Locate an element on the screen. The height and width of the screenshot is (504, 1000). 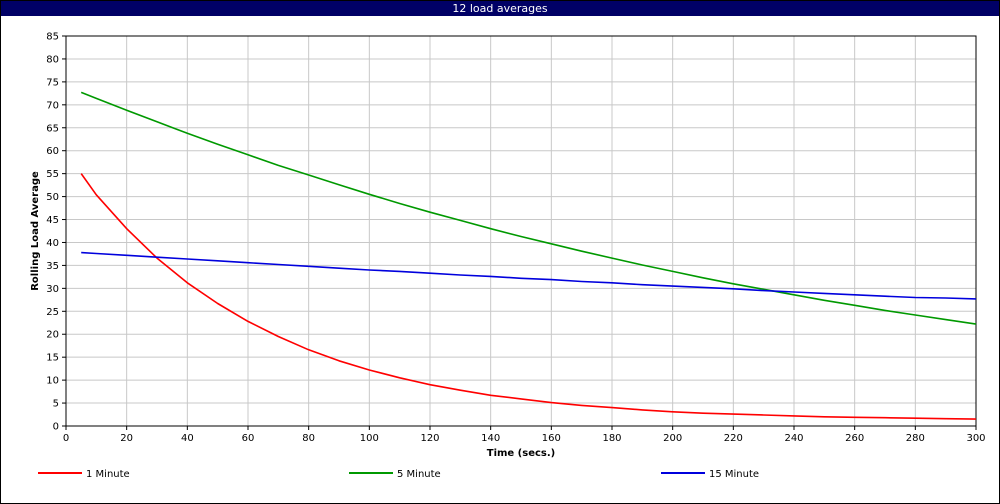
x-tick-label: 240 is located at coordinates (793, 438).